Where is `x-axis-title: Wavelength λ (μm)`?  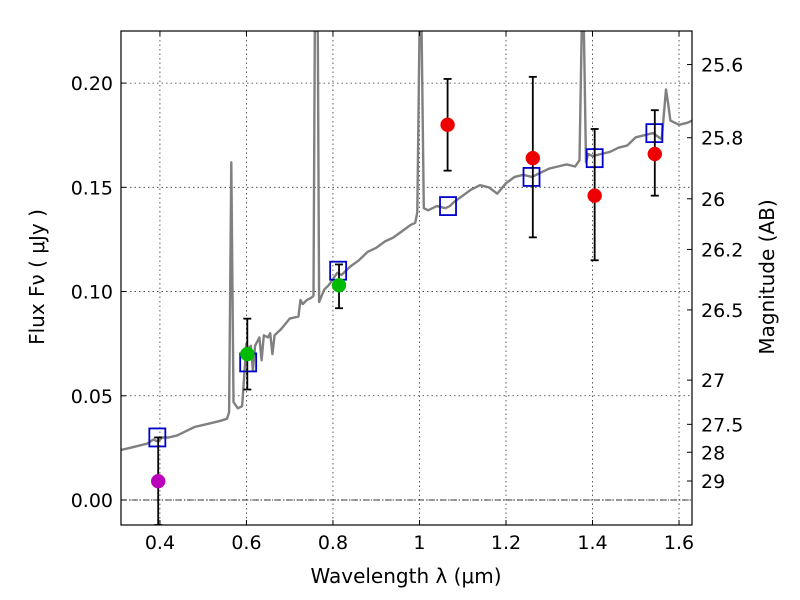 x-axis-title: Wavelength λ (μm) is located at coordinates (405, 576).